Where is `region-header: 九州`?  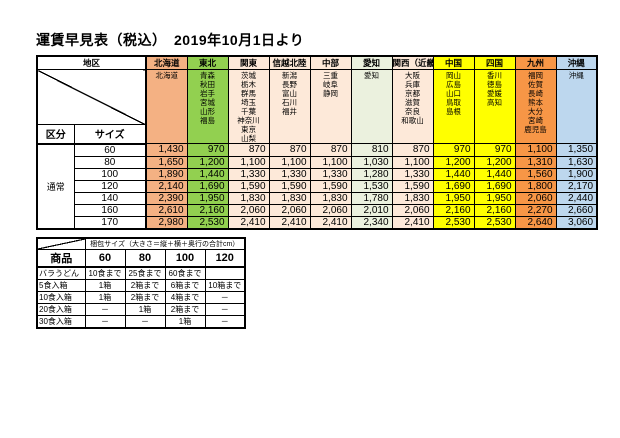
region-header: 九州 is located at coordinates (535, 62).